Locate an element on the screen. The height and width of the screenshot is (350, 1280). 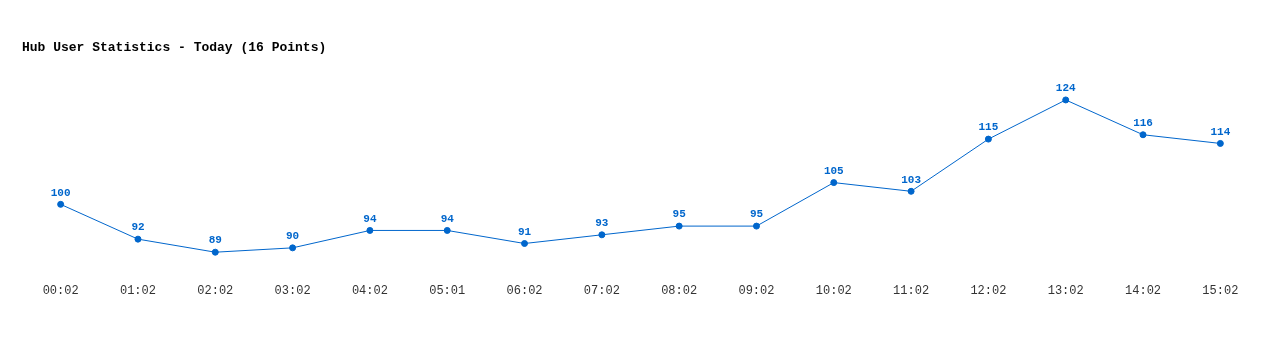
x-tick-label: 05:01 is located at coordinates (447, 290).